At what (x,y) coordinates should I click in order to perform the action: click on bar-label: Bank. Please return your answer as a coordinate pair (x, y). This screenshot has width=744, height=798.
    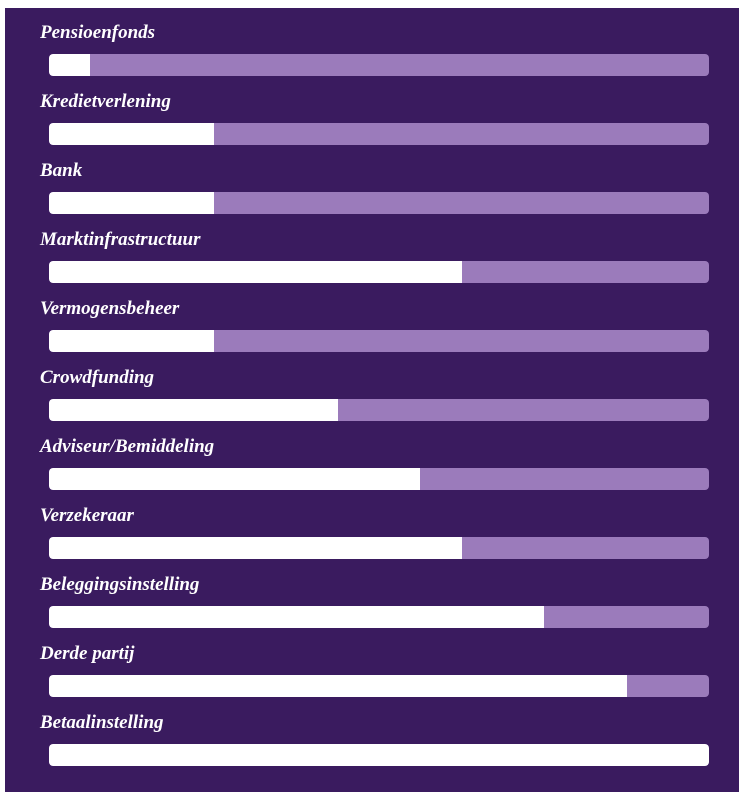
    Looking at the image, I should click on (61, 170).